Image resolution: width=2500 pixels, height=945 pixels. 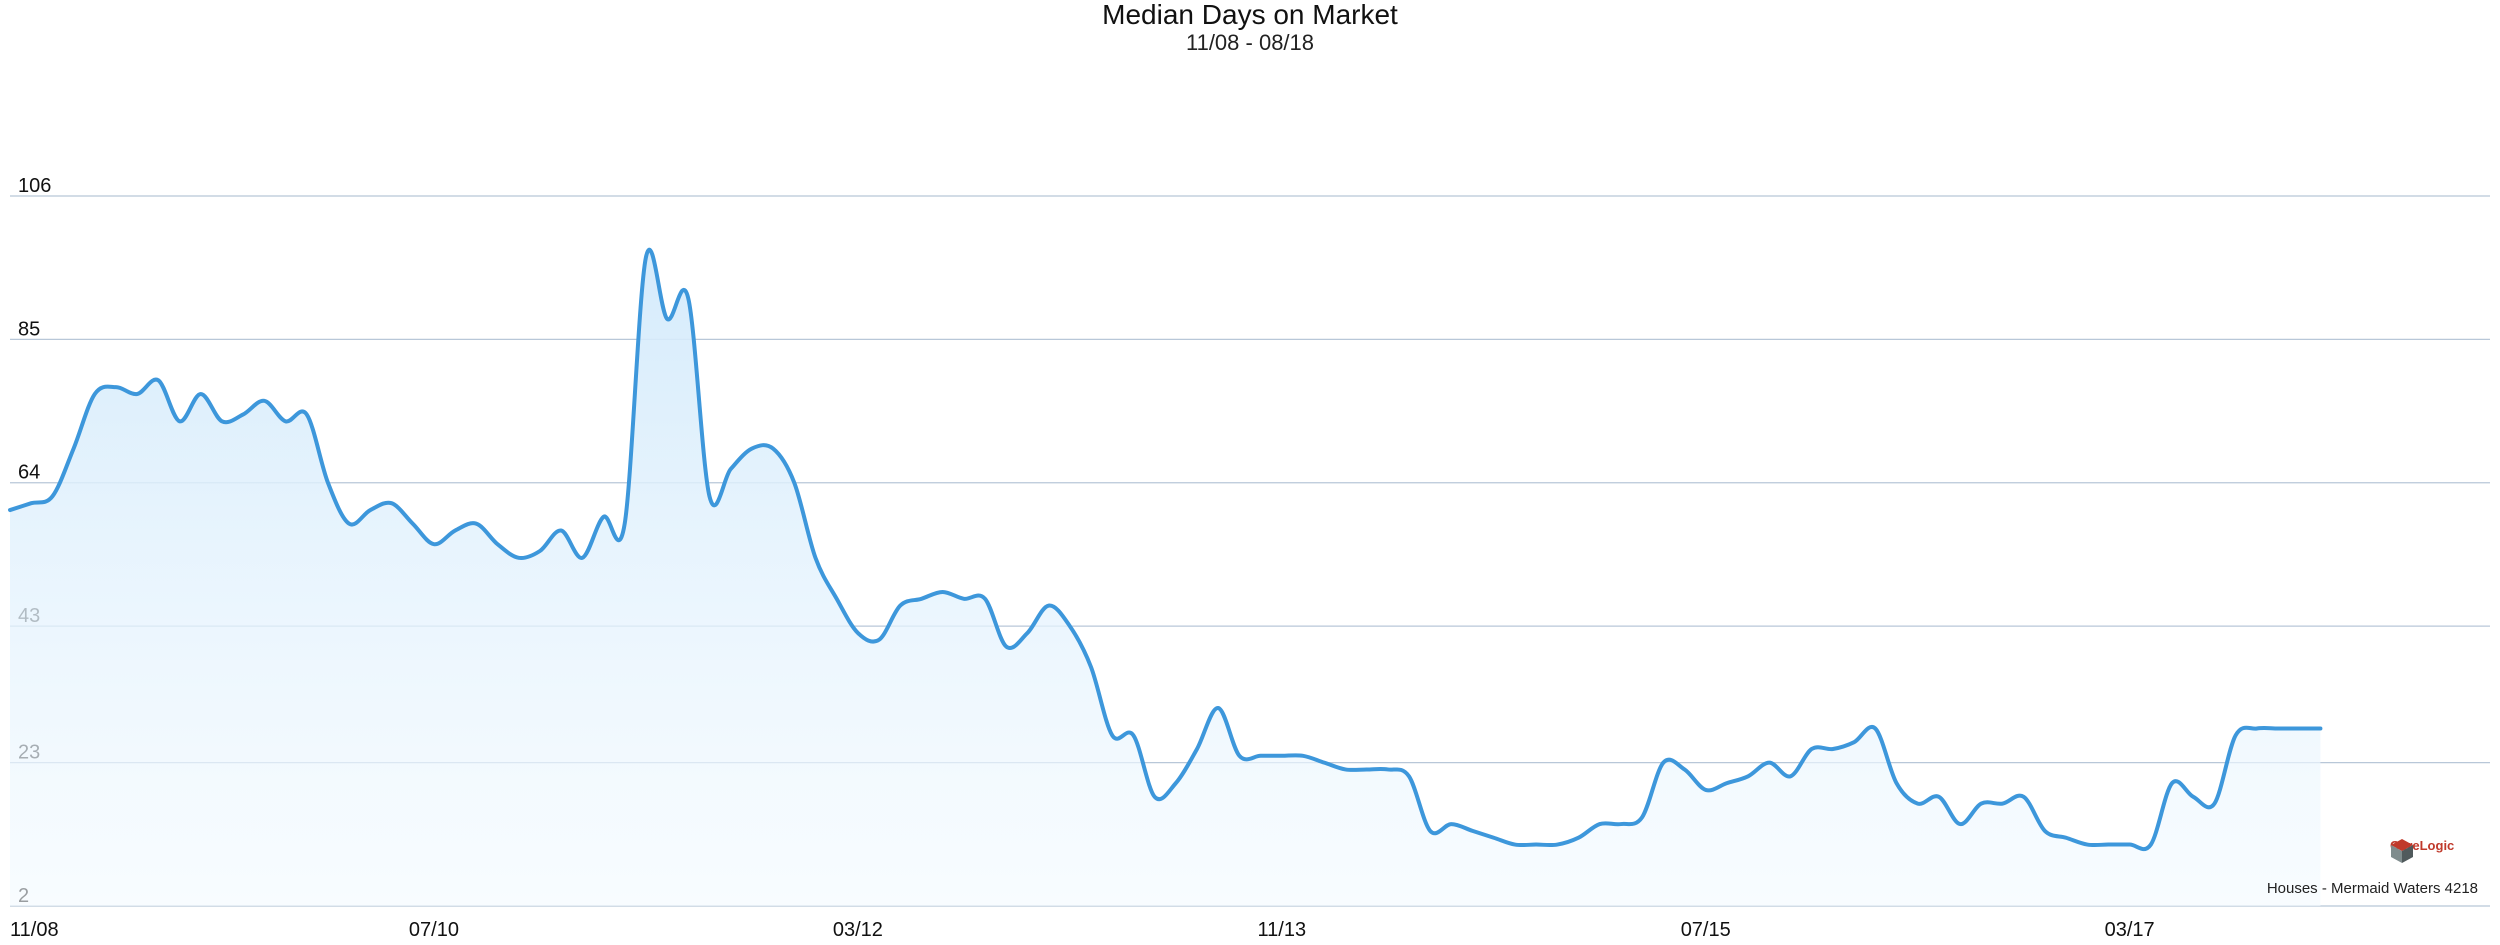 I want to click on x-tick-label: 07/10, so click(x=434, y=930).